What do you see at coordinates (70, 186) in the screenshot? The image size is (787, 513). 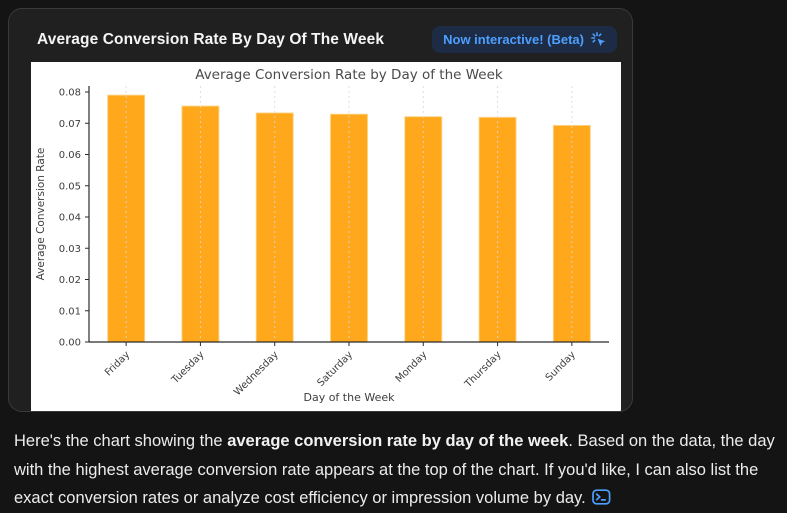 I see `y-tick-label: 0.05` at bounding box center [70, 186].